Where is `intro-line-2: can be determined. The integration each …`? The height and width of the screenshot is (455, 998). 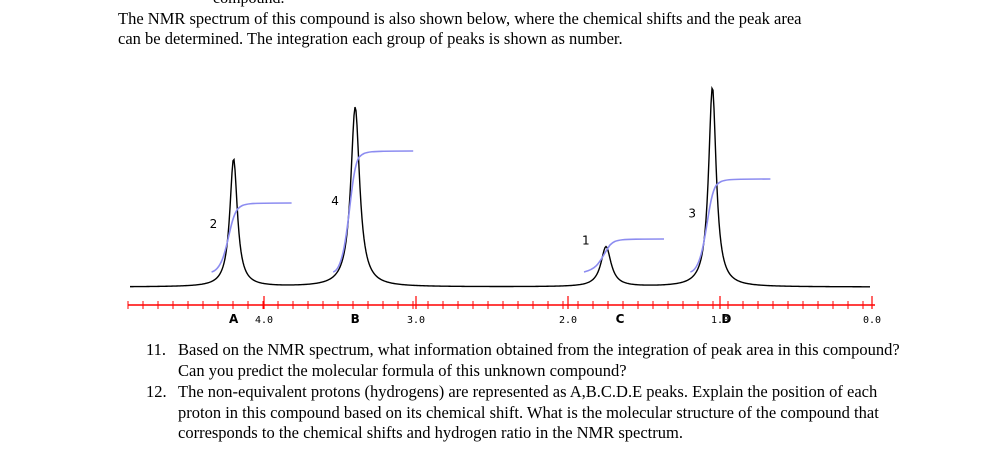 intro-line-2: can be determined. The integration each … is located at coordinates (370, 38).